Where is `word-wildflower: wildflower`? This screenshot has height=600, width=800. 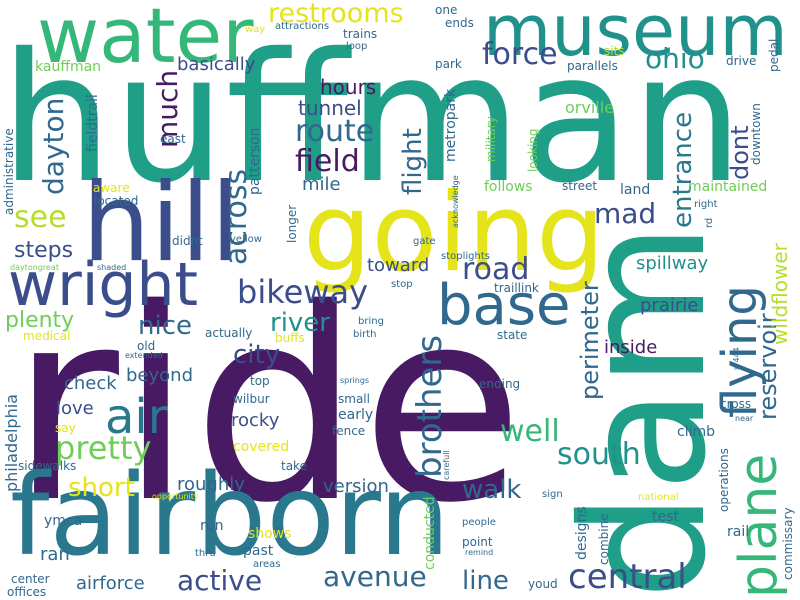
word-wildflower: wildflower is located at coordinates (780, 294).